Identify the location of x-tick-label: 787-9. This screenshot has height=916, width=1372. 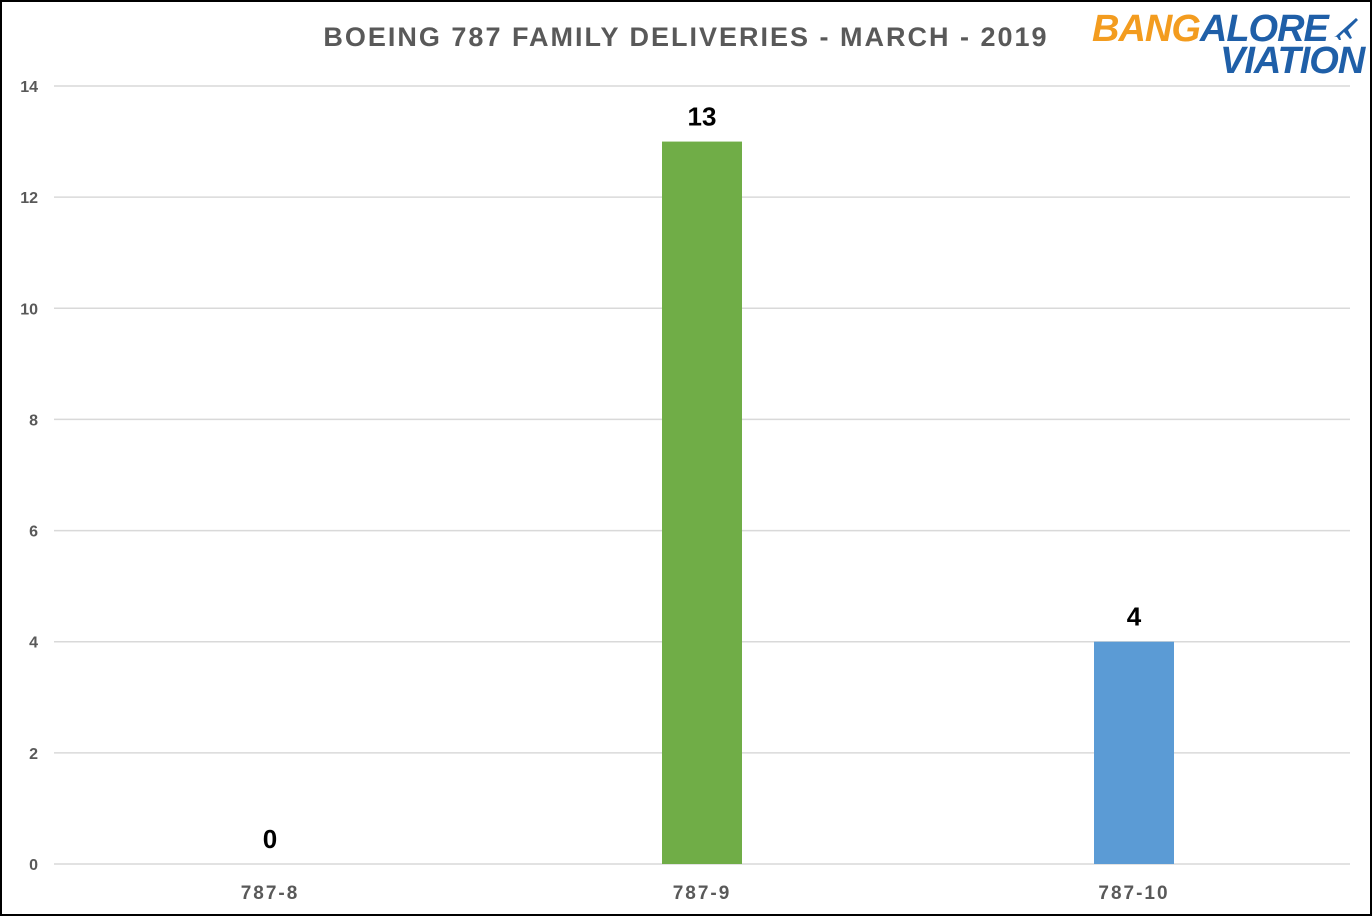
(702, 893).